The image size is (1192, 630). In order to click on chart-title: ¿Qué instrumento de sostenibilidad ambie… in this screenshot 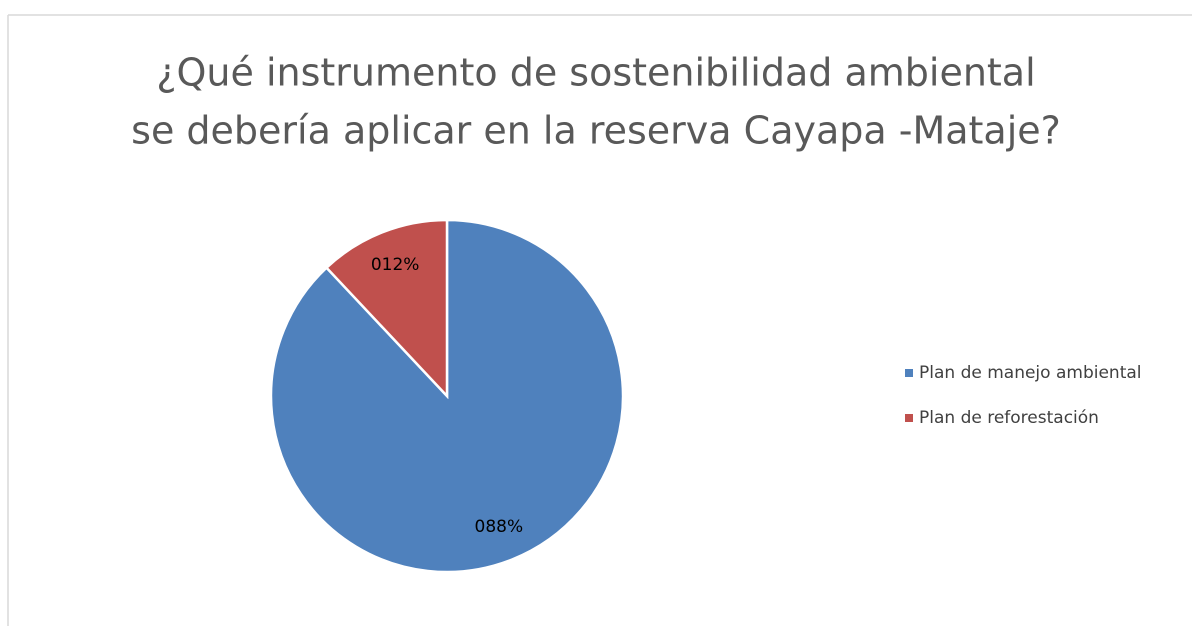, I will do `click(595, 73)`.